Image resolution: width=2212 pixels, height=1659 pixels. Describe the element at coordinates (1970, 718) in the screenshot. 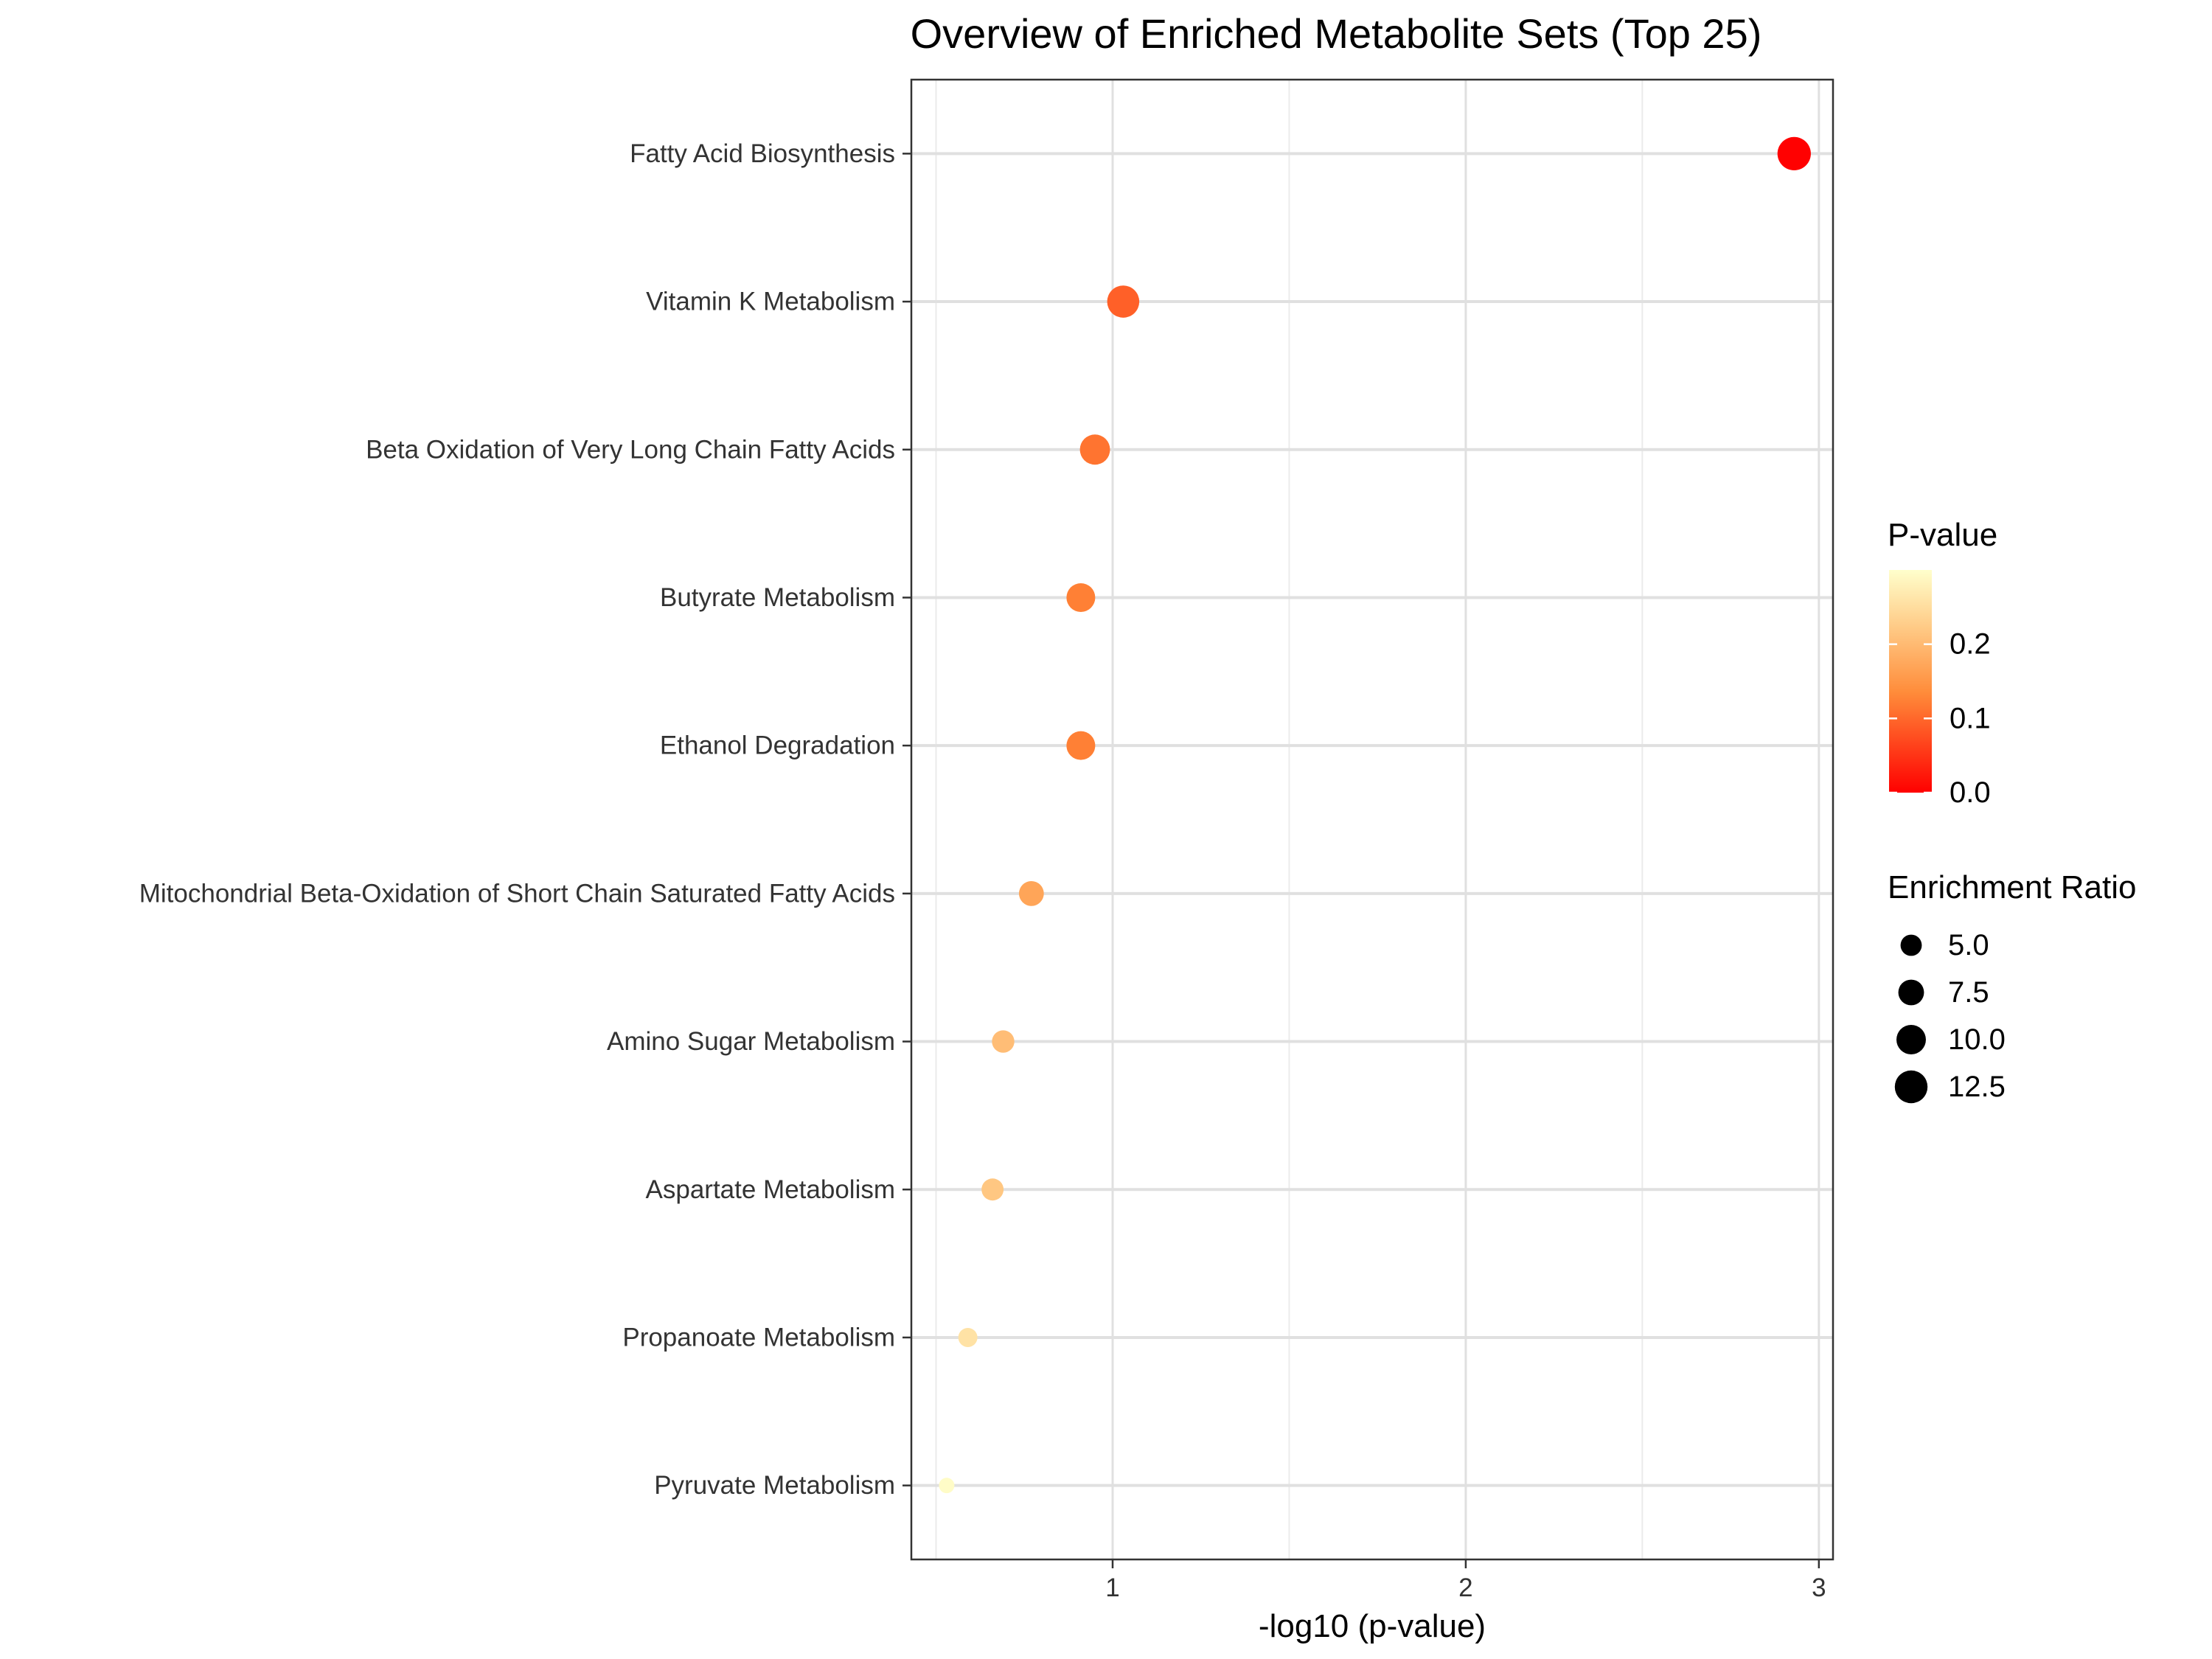

I see `colorbar-tick-label: 0.1` at that location.